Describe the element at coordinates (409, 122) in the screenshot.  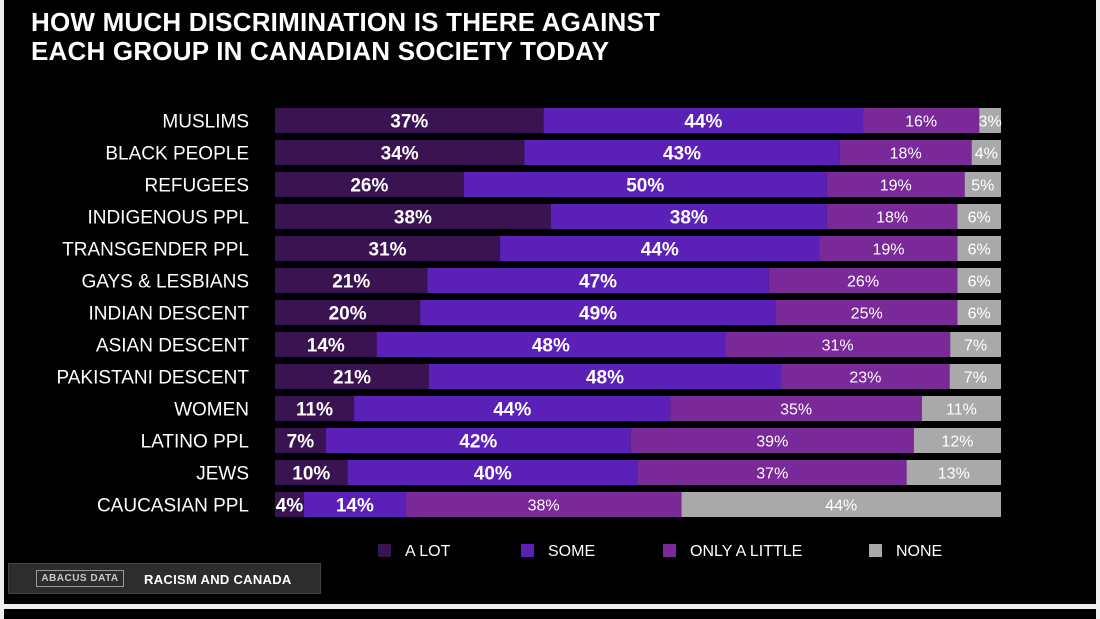
I see `data-label: 37%` at that location.